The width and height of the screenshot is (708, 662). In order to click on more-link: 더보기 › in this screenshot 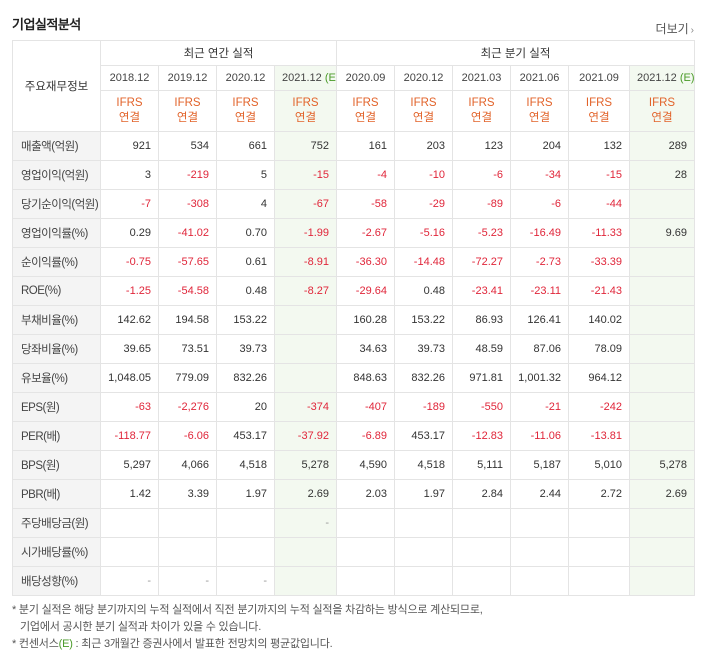, I will do `click(675, 28)`.